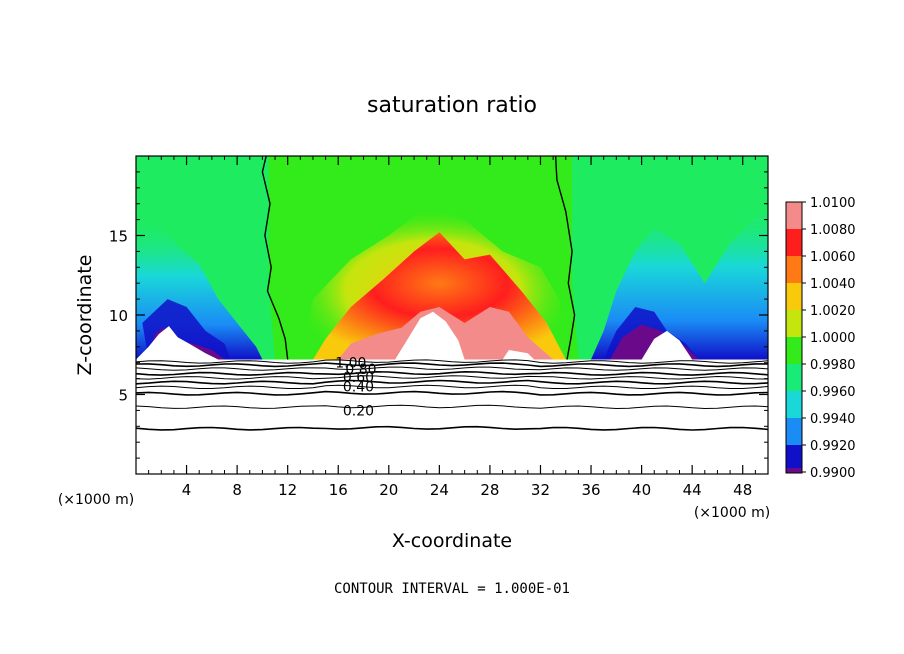  What do you see at coordinates (452, 105) in the screenshot?
I see `chart-title: saturation ratio` at bounding box center [452, 105].